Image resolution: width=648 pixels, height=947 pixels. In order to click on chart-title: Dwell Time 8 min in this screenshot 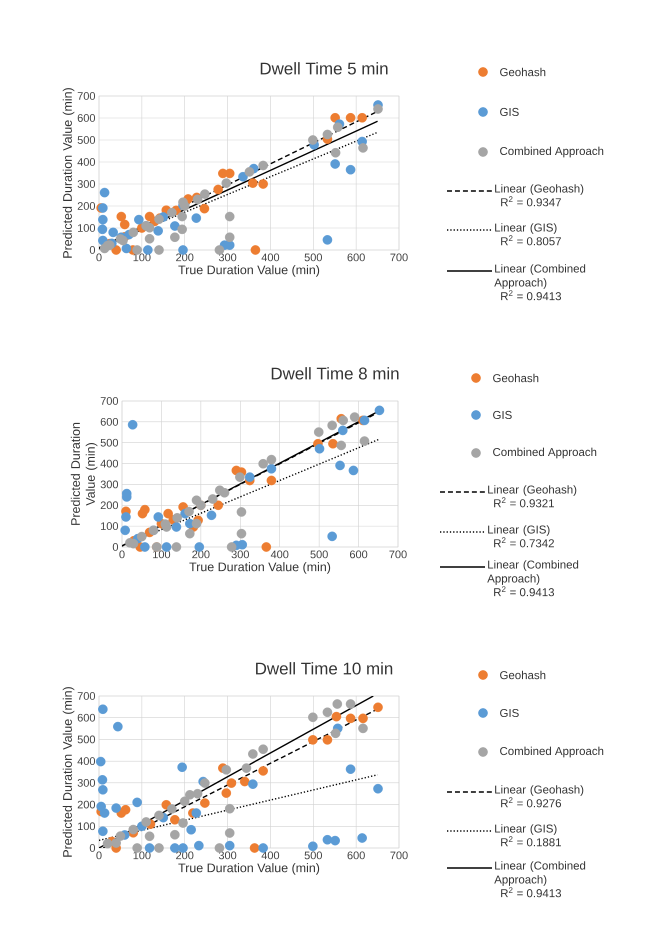, I will do `click(335, 373)`.